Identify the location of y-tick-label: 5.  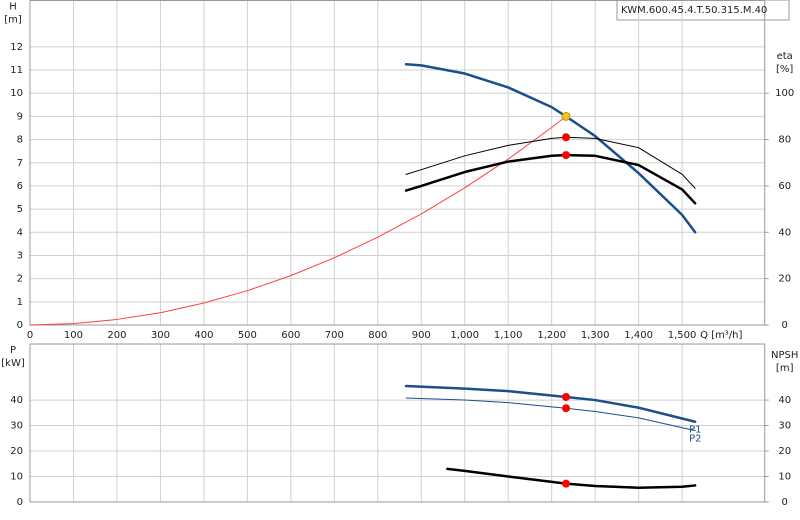
(20, 209).